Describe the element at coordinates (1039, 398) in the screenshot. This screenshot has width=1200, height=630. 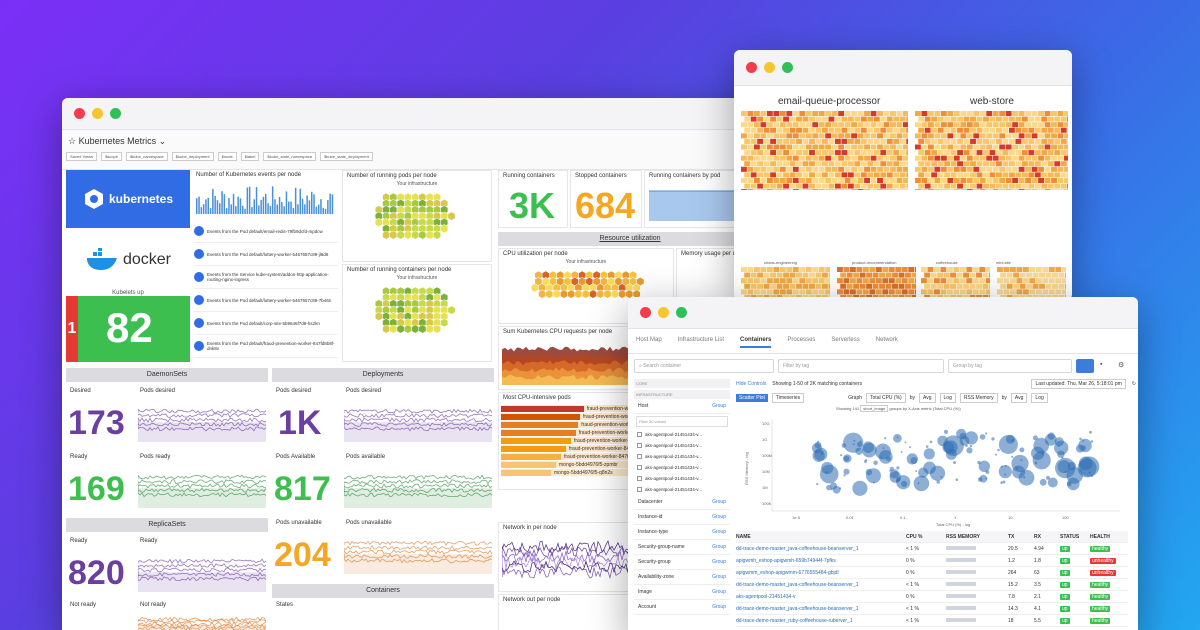
I see `y-scale-select: Log` at that location.